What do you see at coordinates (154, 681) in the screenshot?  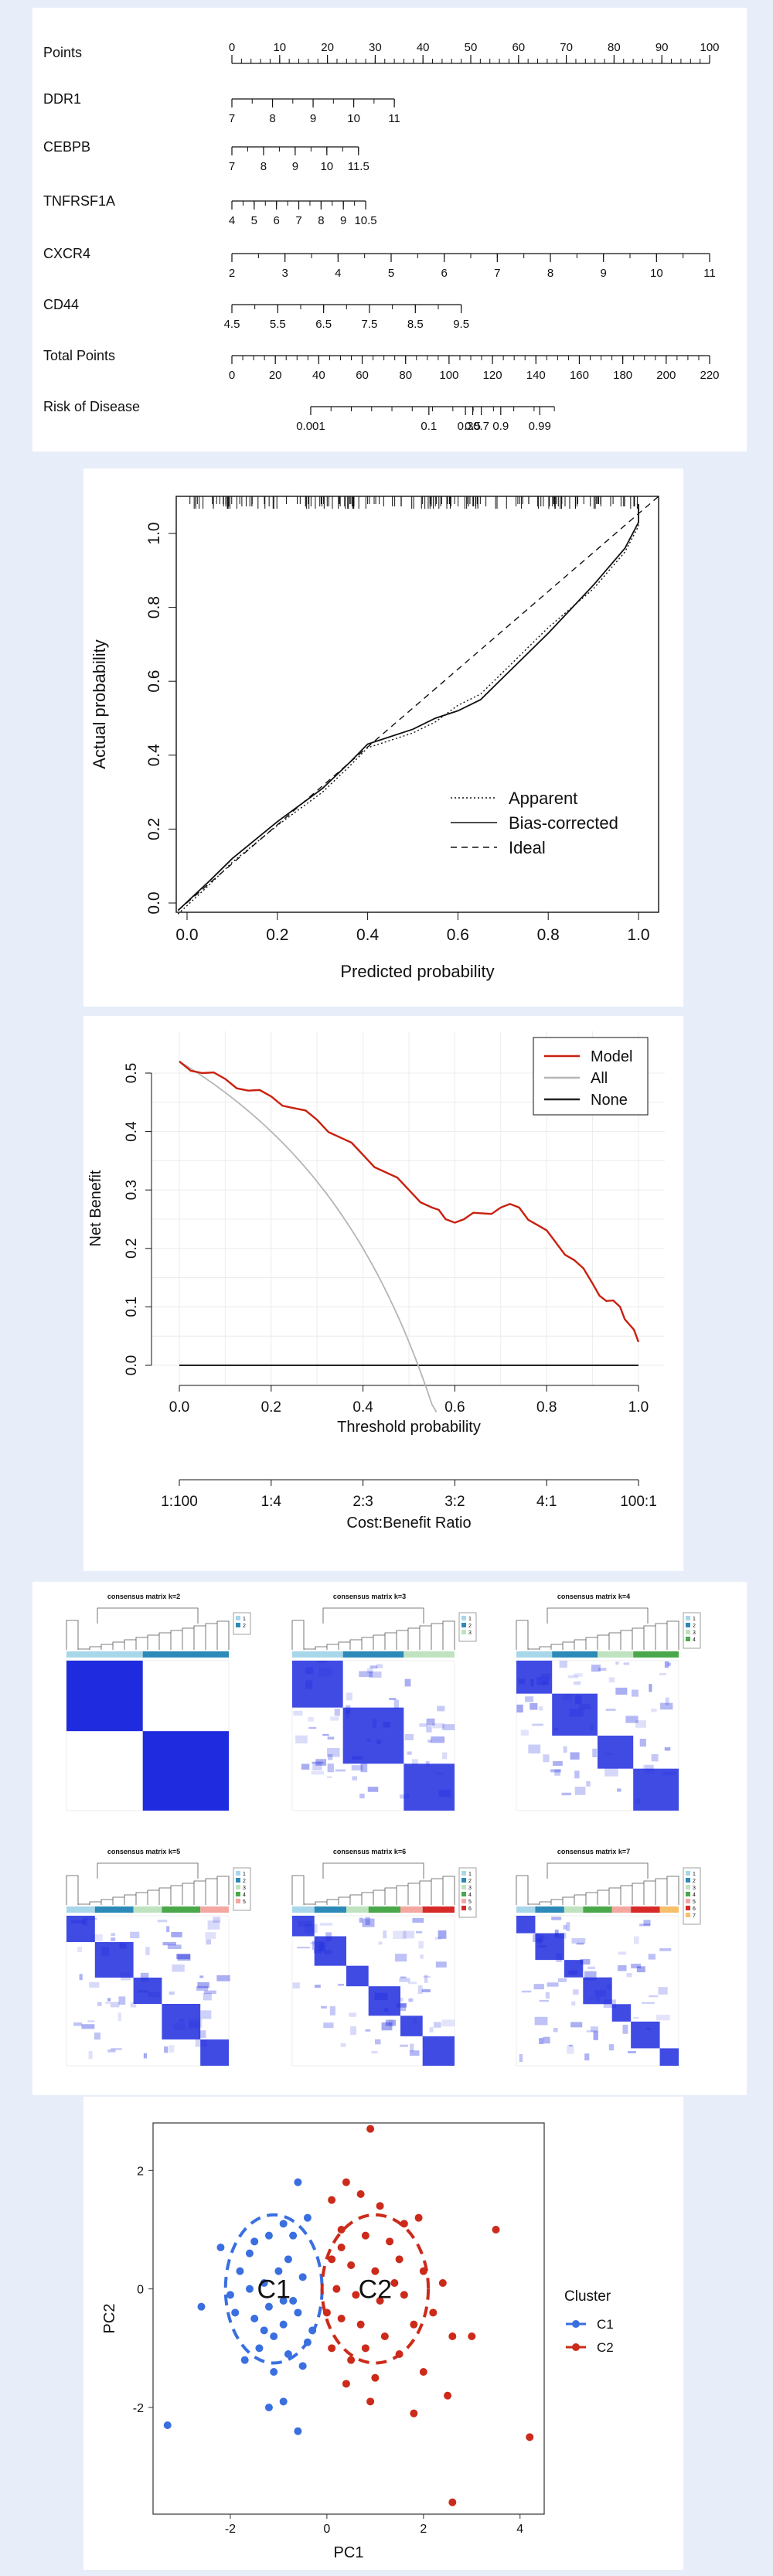 I see `calibration-y-tick-label: 0.6` at bounding box center [154, 681].